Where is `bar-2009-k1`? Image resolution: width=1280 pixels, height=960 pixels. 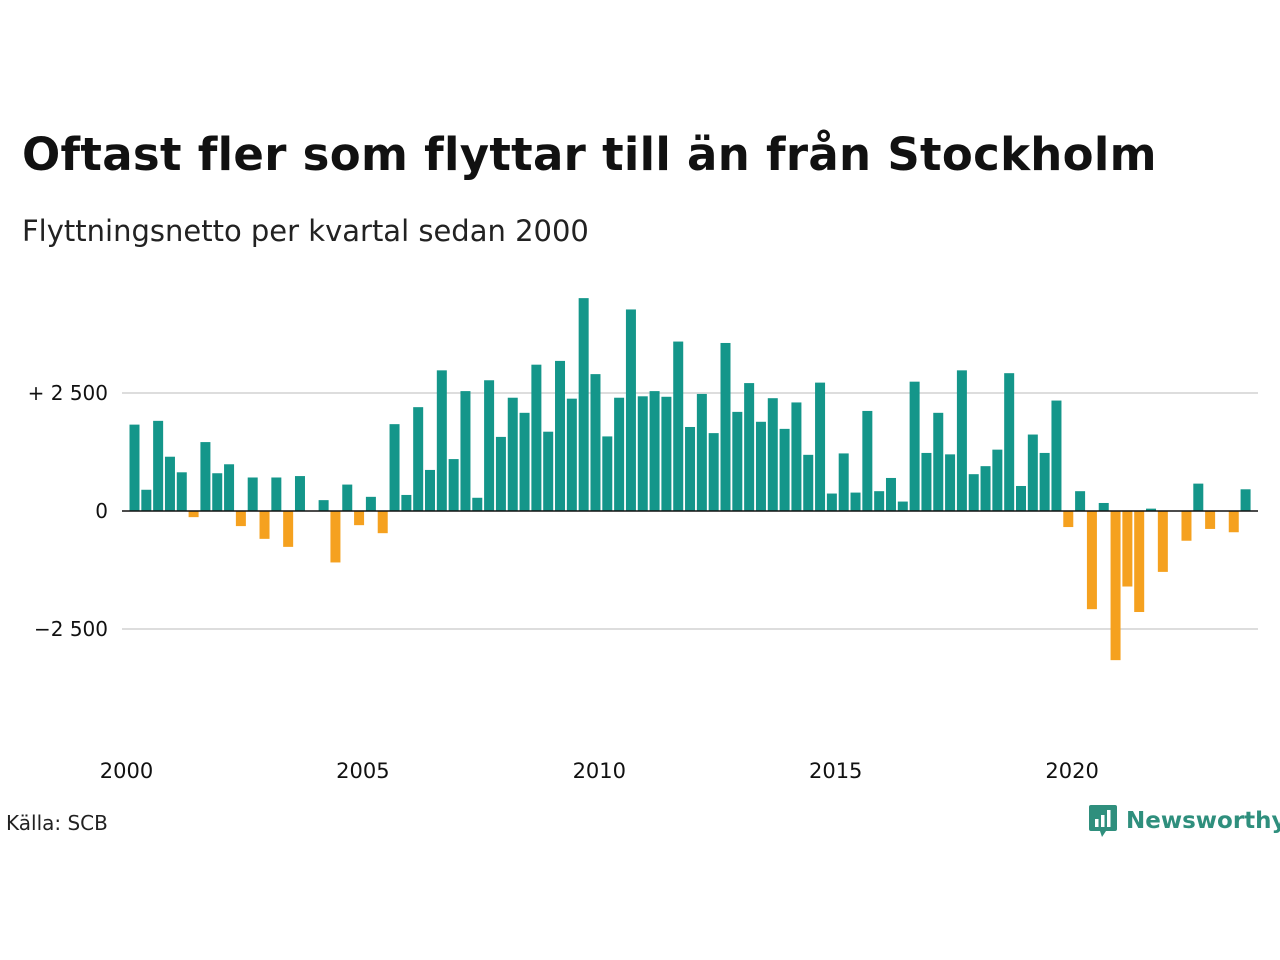
bar-2009-k1 is located at coordinates (560, 435).